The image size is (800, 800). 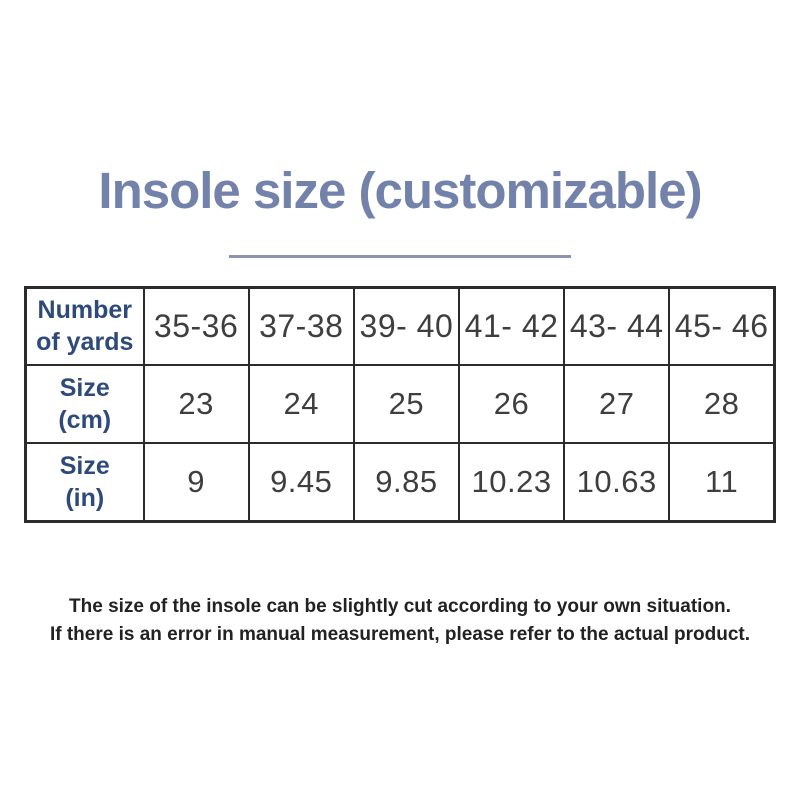 What do you see at coordinates (301, 326) in the screenshot?
I see `table-cell-yards-2: 37-38` at bounding box center [301, 326].